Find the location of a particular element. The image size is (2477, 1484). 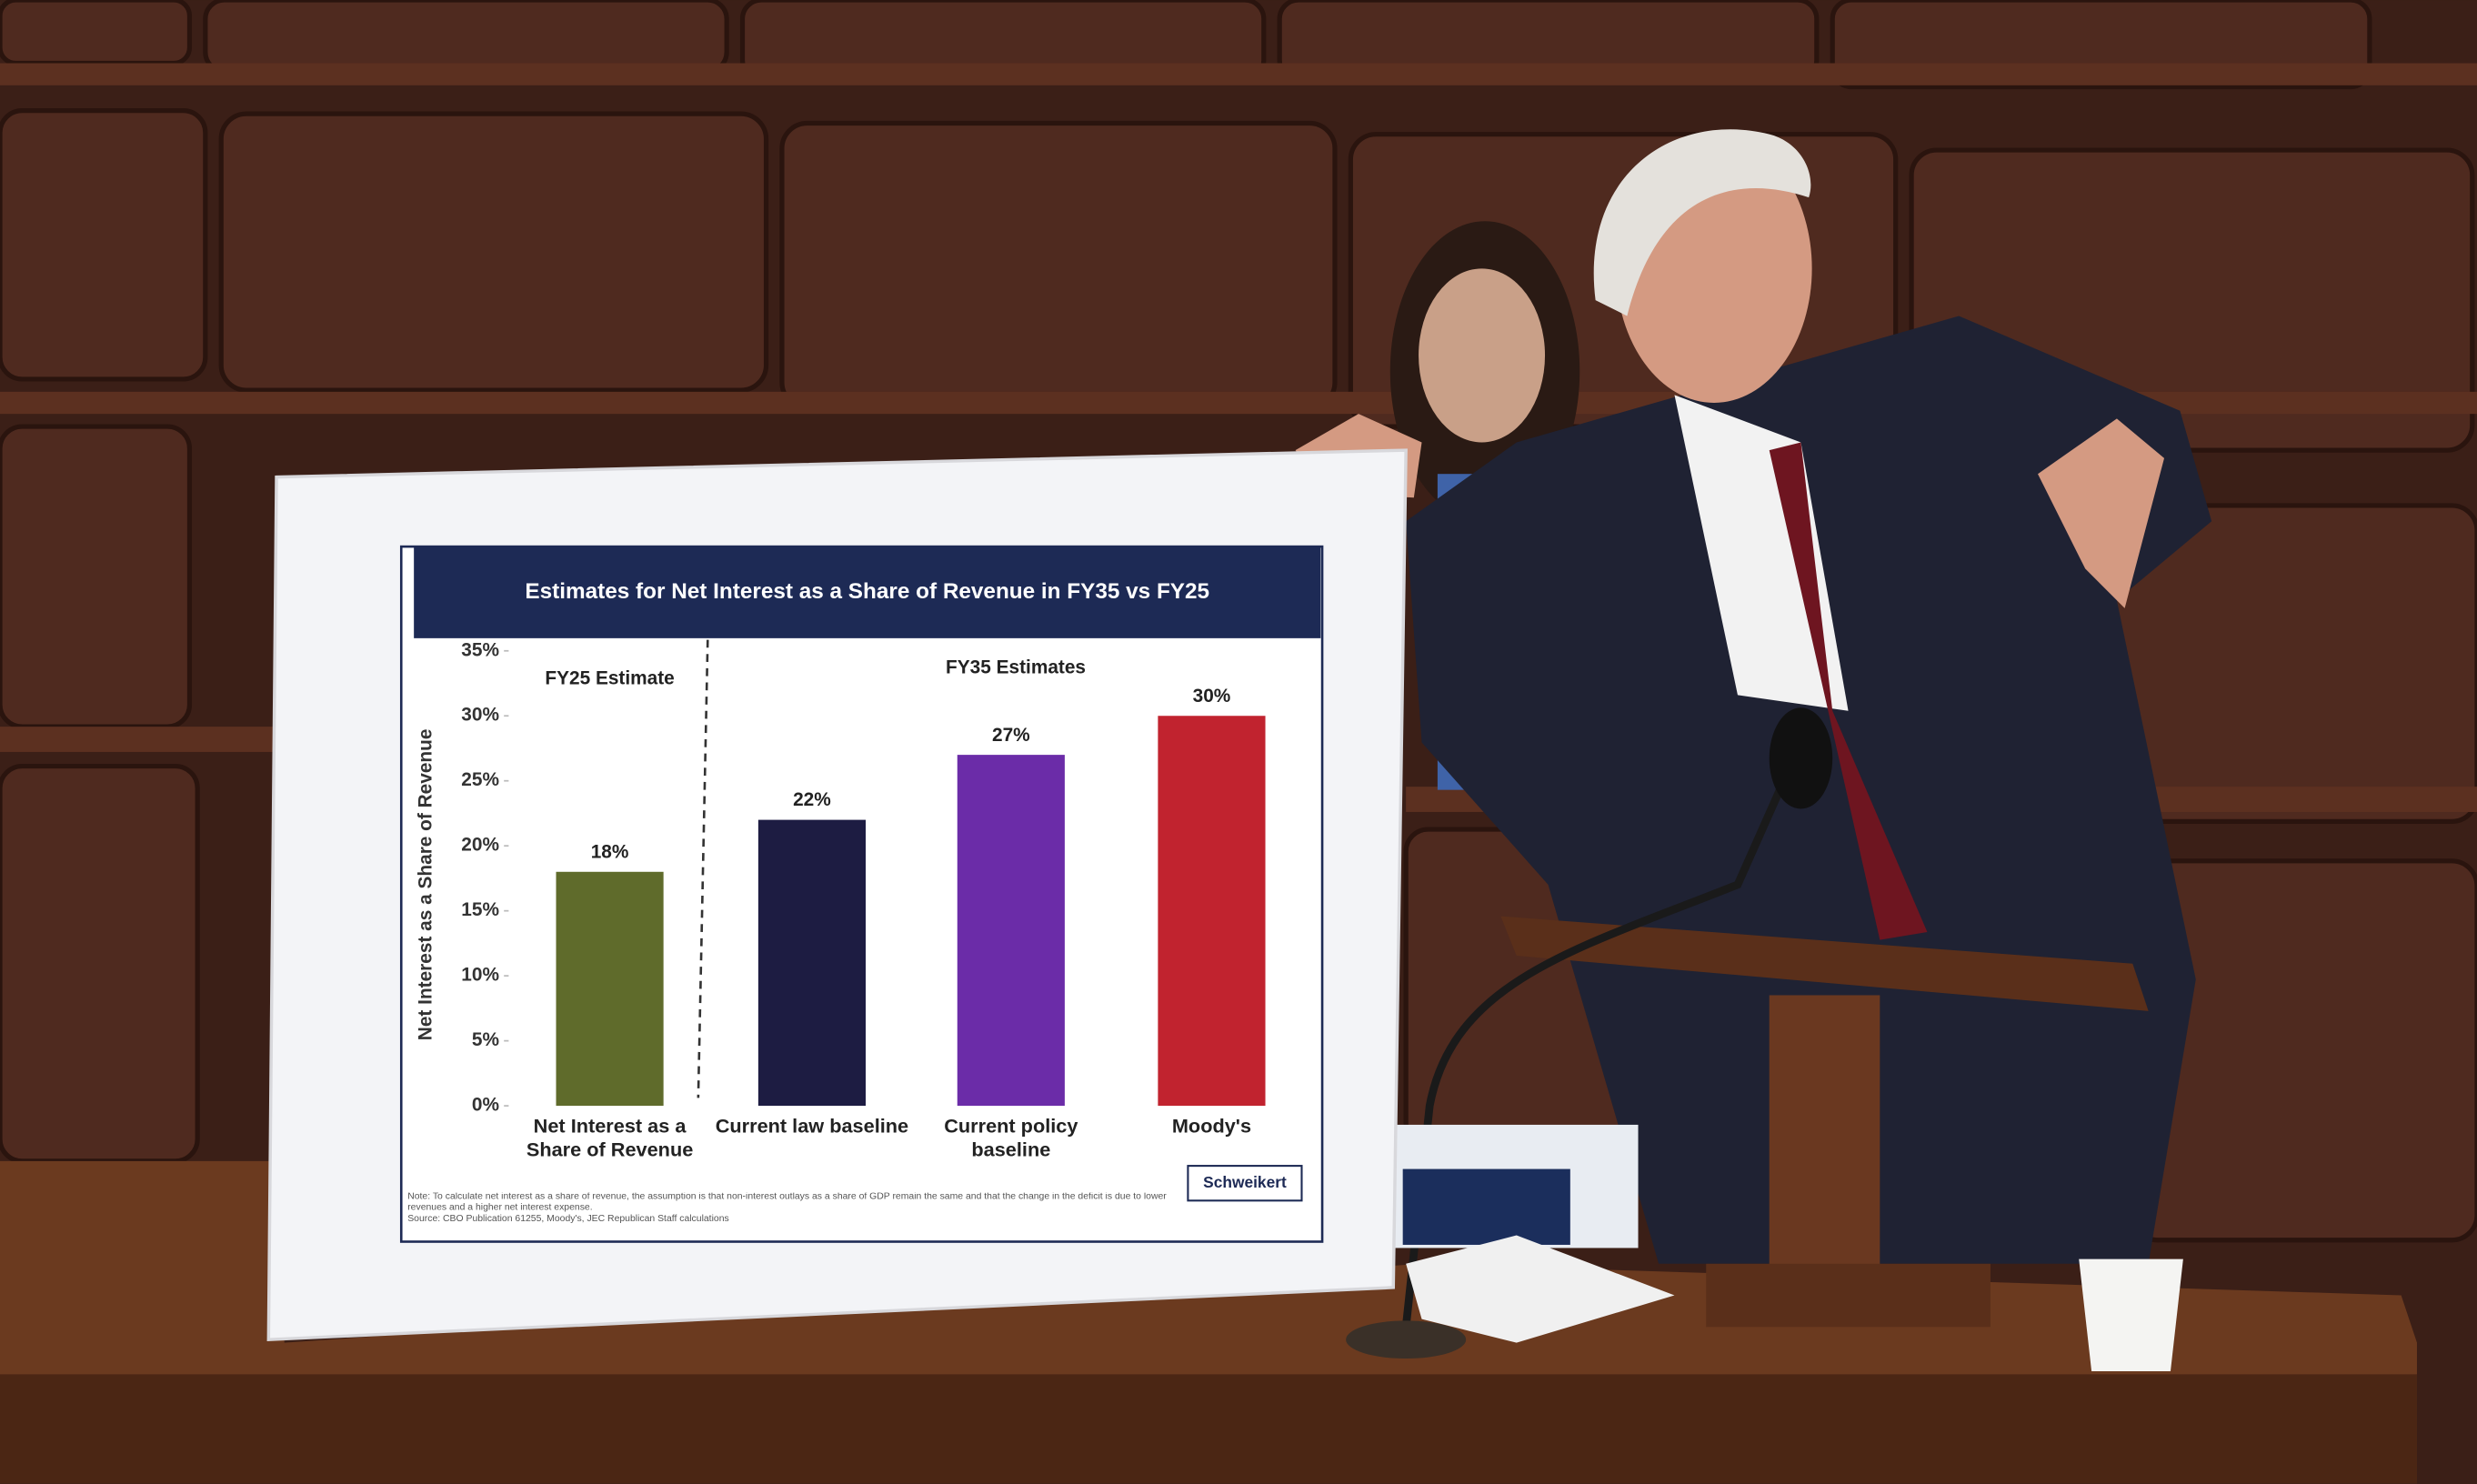

desk-edge is located at coordinates (1208, 1429).